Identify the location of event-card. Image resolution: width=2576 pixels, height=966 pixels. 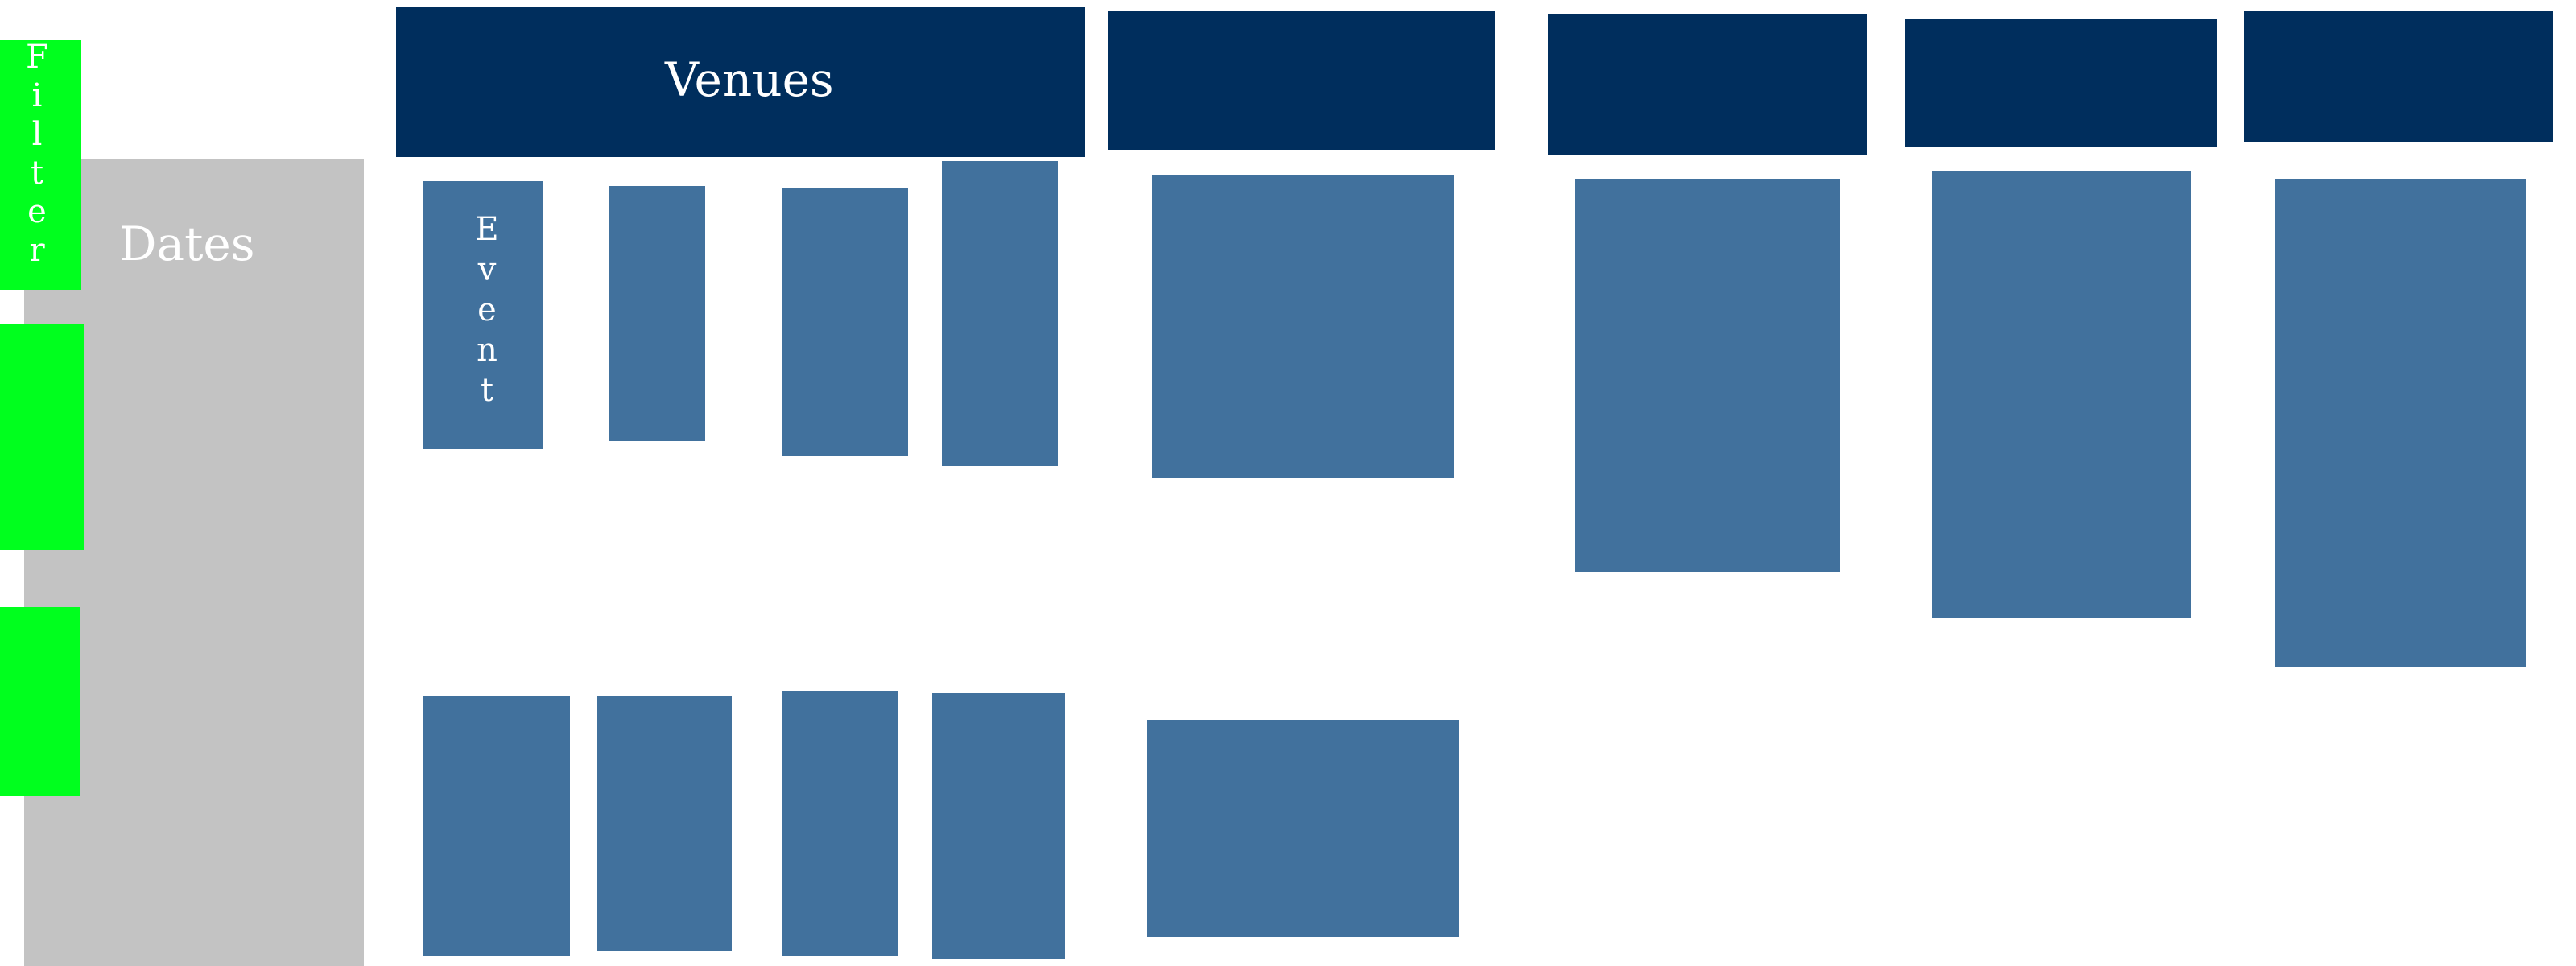
(483, 315).